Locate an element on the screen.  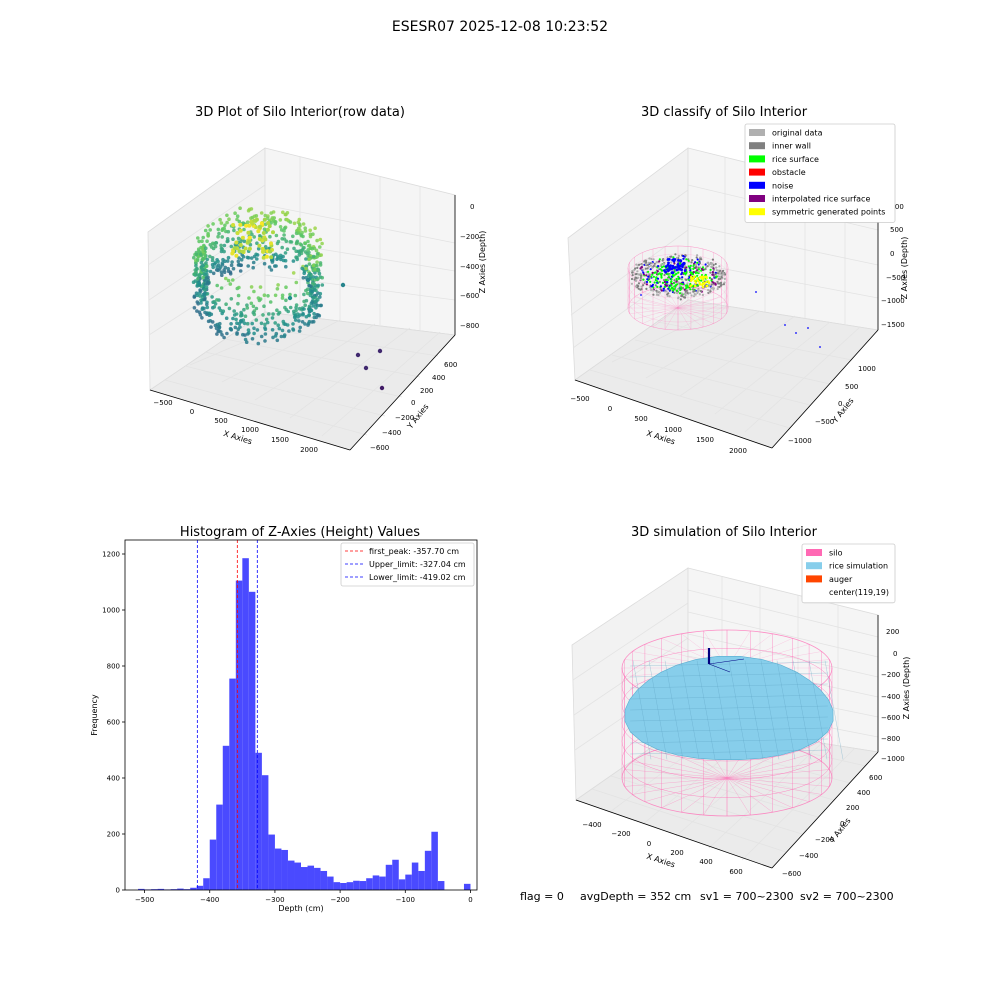
y-tick-labels: −1000 −500 0 500 1000 is located at coordinates (832, 405).